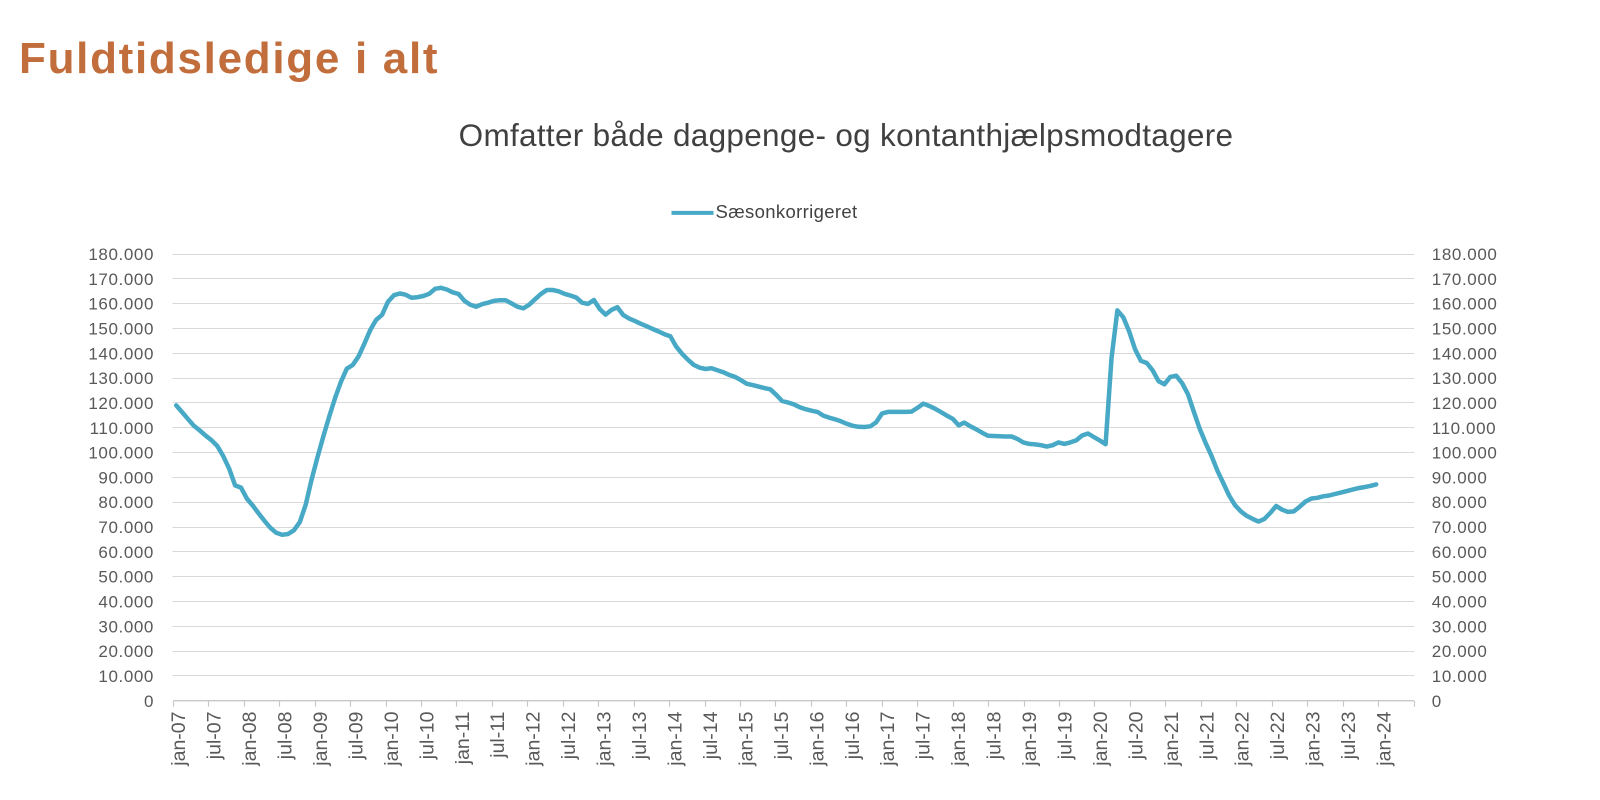 This screenshot has width=1600, height=800. What do you see at coordinates (1385, 738) in the screenshot?
I see `svg-text: jan-24` at bounding box center [1385, 738].